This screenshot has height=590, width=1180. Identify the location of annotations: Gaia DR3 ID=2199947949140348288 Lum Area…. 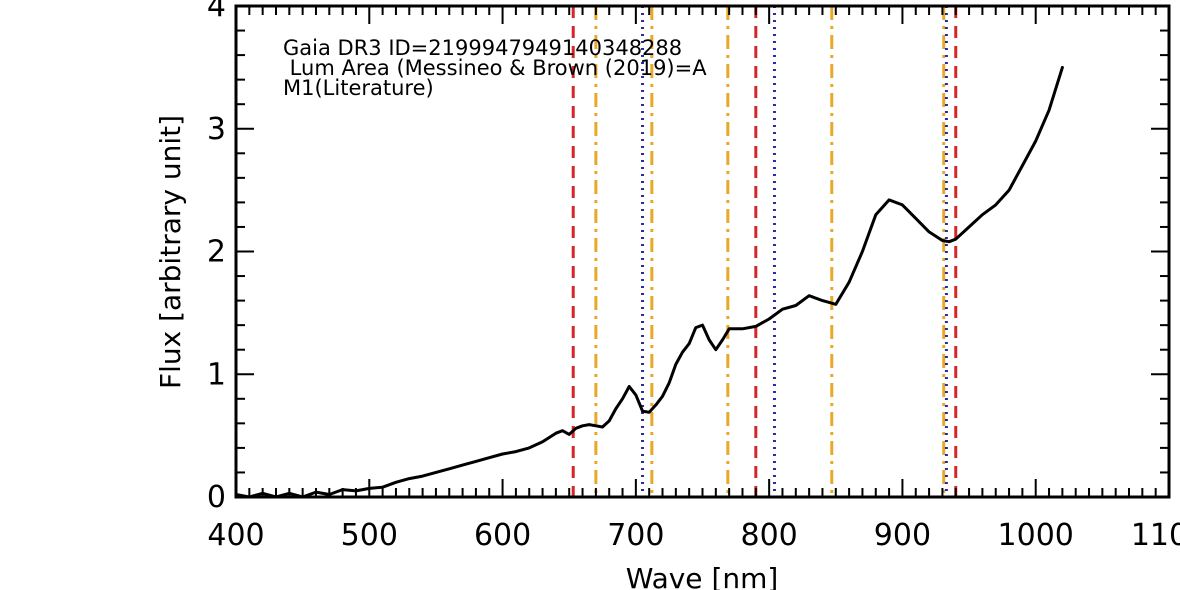
(495, 68).